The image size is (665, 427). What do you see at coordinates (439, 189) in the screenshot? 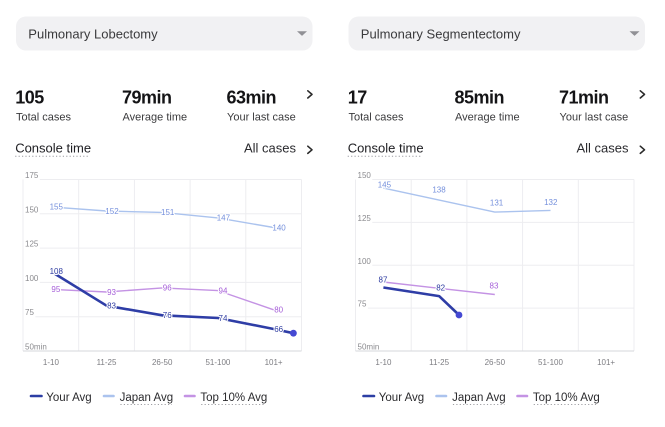
I see `svg-text: 138` at bounding box center [439, 189].